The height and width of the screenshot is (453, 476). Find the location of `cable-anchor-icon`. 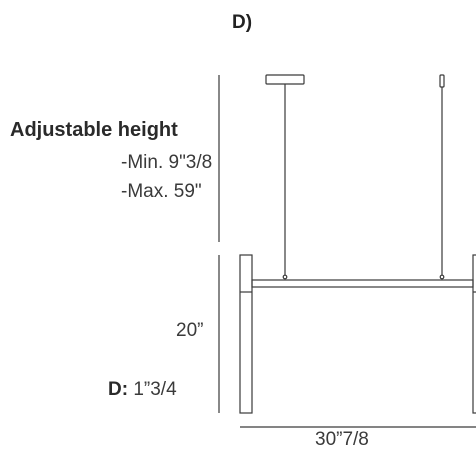

cable-anchor-icon is located at coordinates (442, 81).